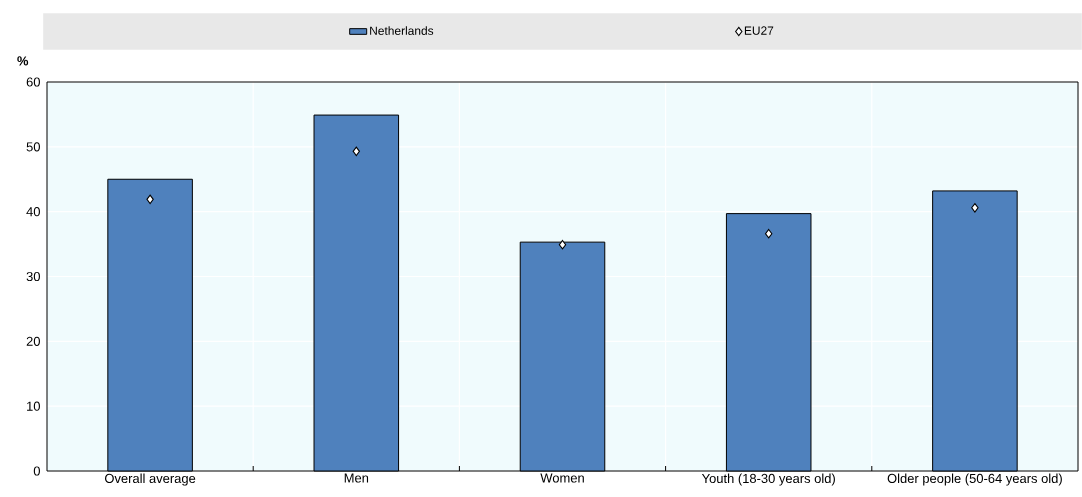  I want to click on y-tick-label: 40, so click(33, 212).